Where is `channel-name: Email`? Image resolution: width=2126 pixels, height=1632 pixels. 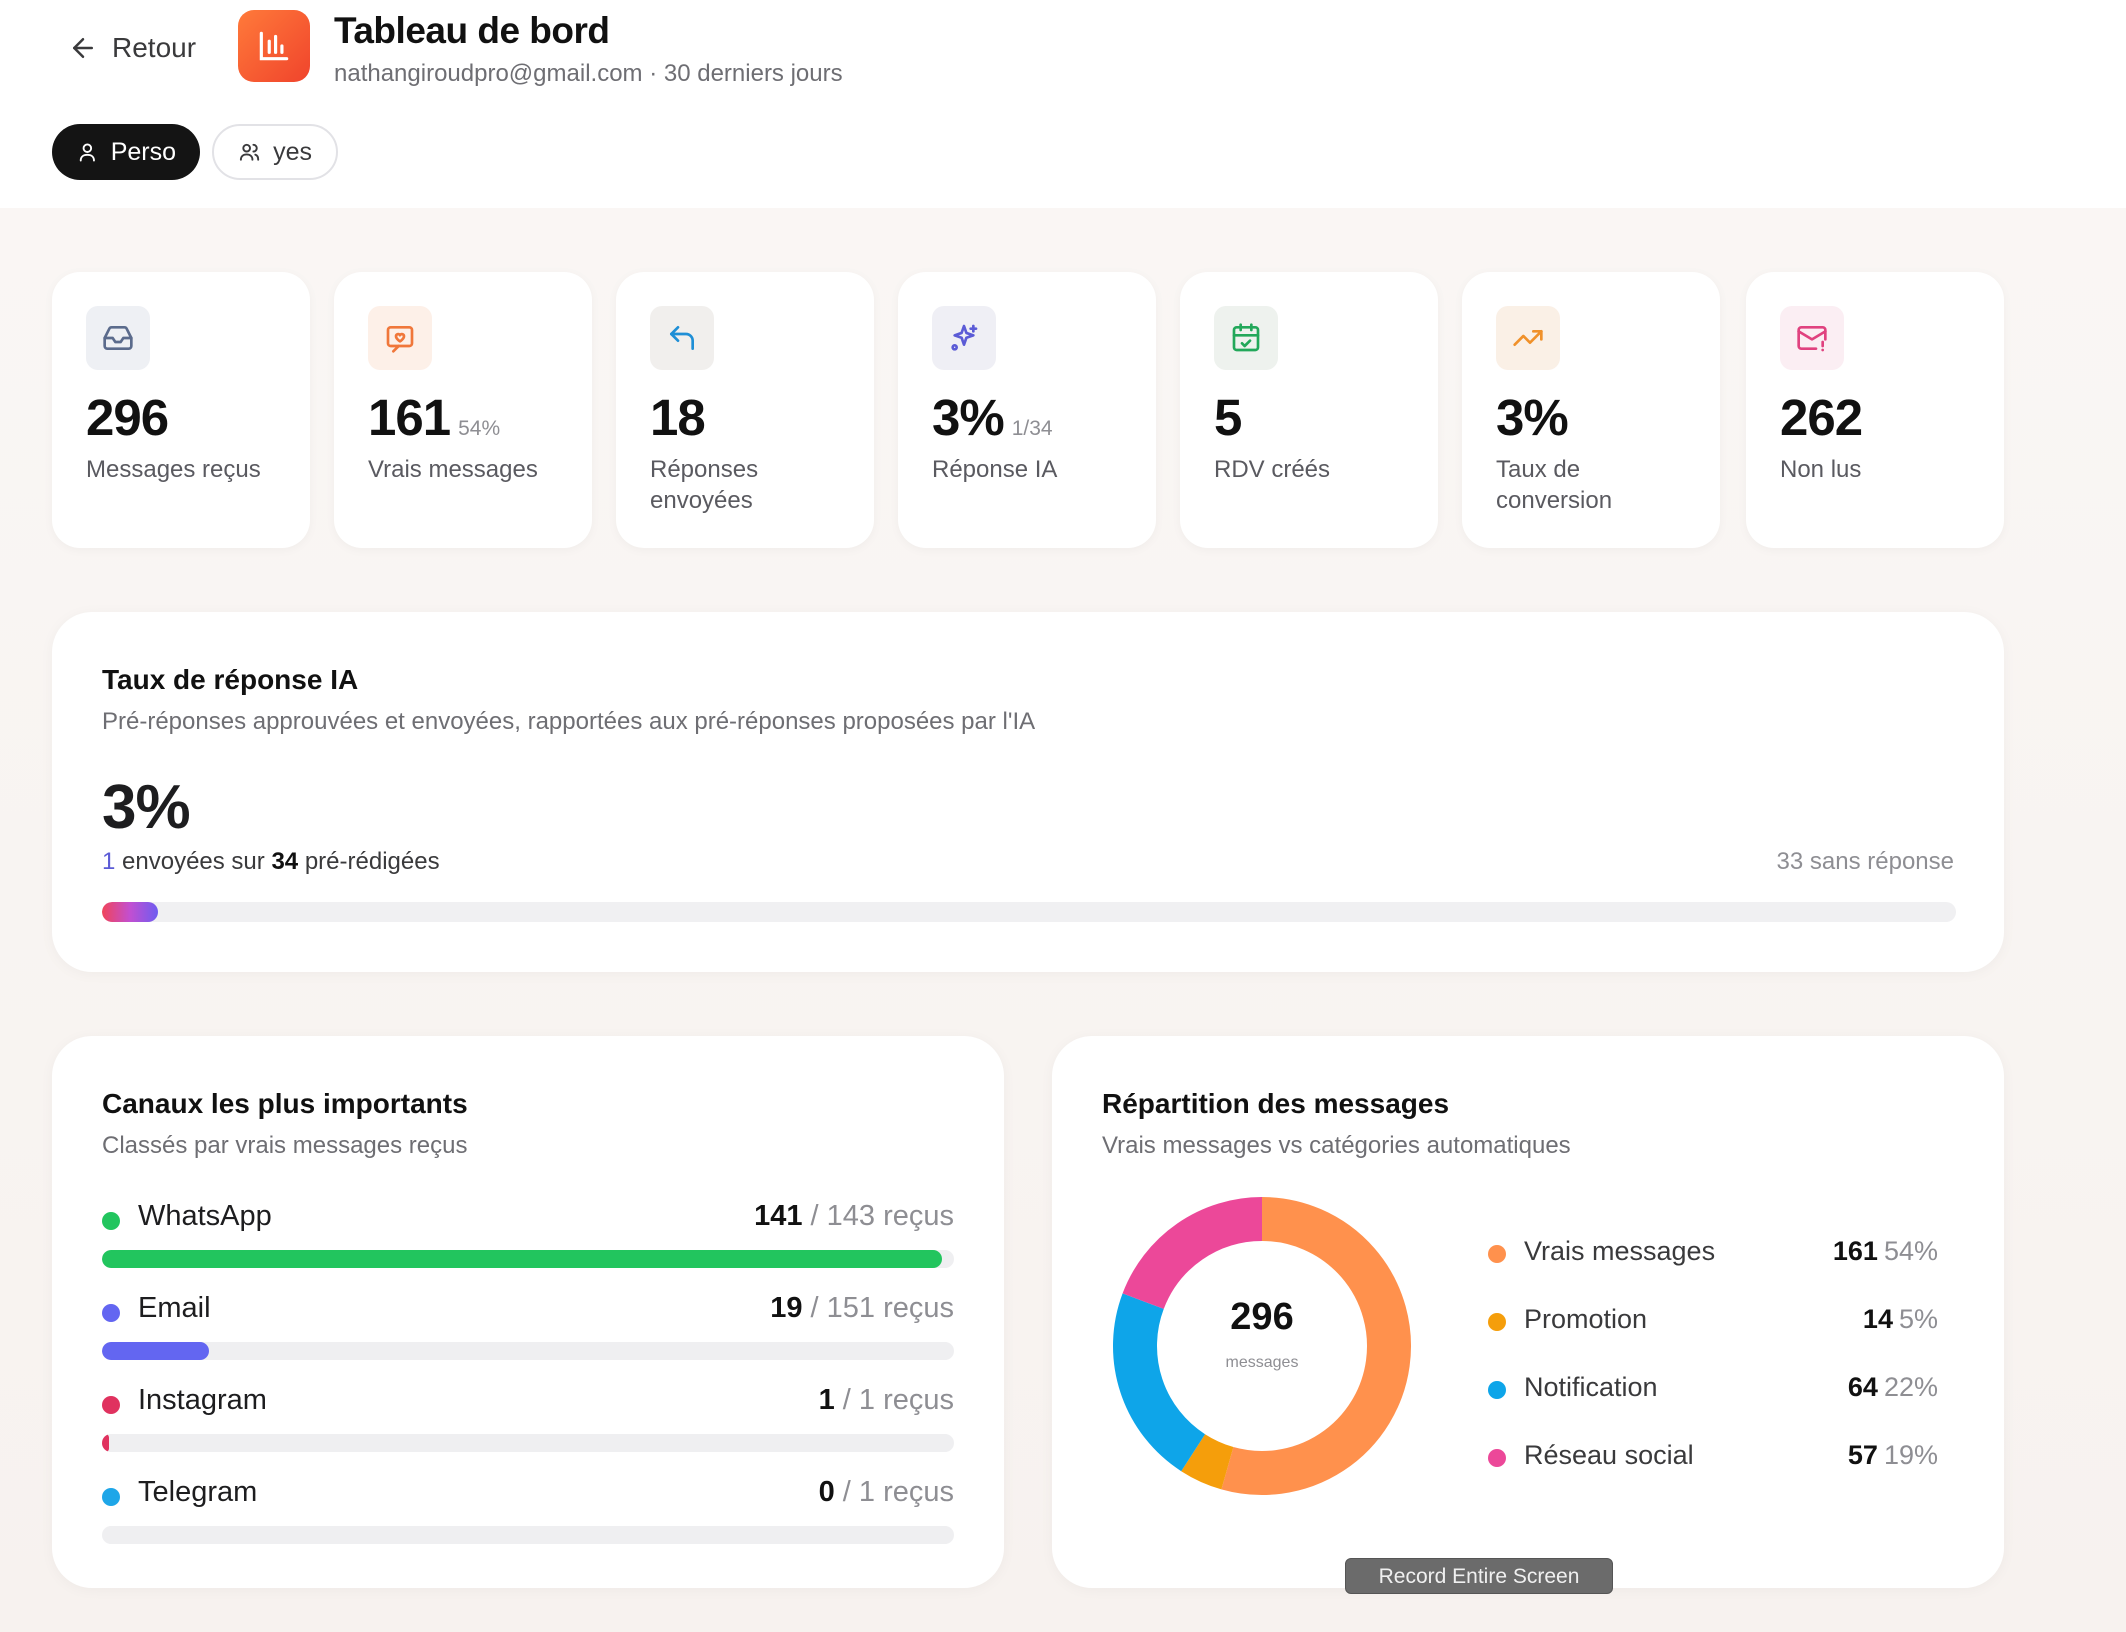
channel-name: Email is located at coordinates (174, 1308).